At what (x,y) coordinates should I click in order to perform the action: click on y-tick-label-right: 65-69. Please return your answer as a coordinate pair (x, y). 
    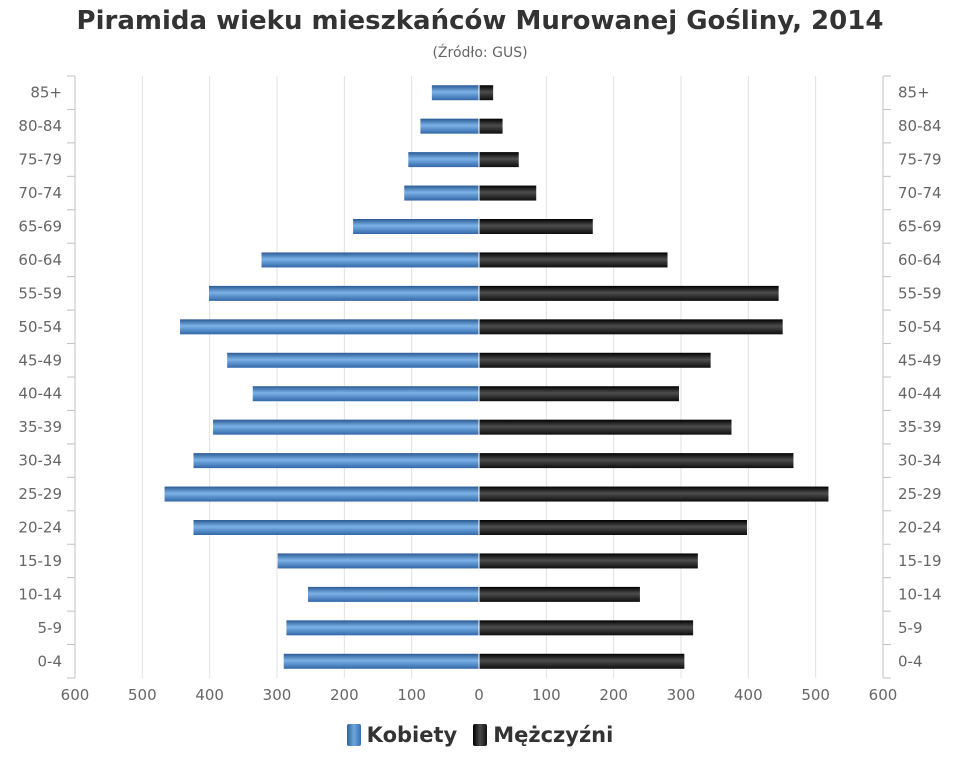
    Looking at the image, I should click on (920, 227).